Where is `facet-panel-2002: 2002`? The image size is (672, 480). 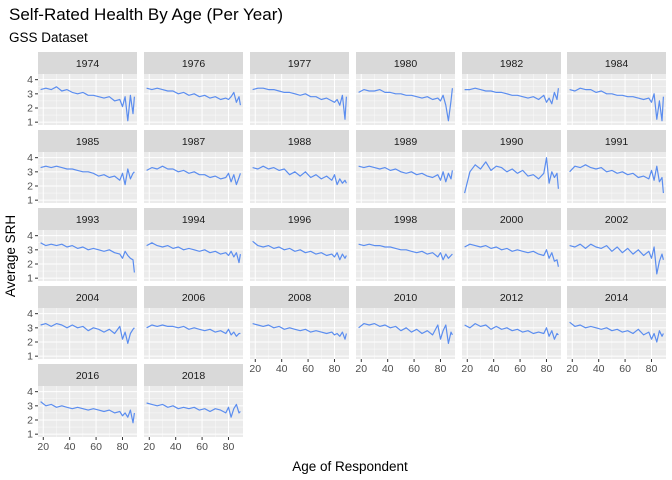 facet-panel-2002: 2002 is located at coordinates (616, 244).